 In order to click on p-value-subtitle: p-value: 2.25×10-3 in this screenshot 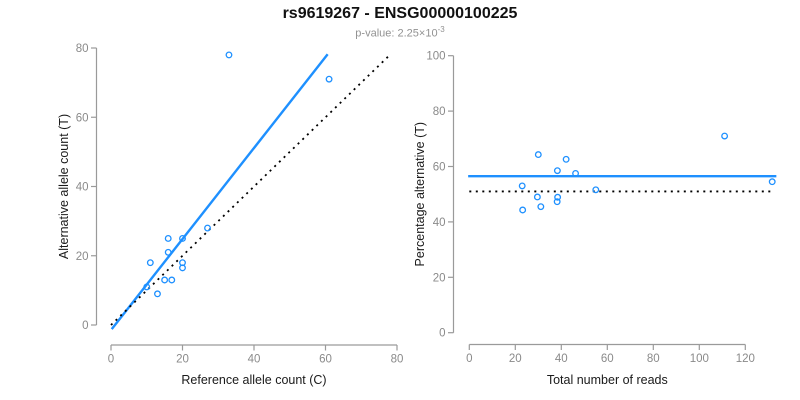, I will do `click(400, 32)`.